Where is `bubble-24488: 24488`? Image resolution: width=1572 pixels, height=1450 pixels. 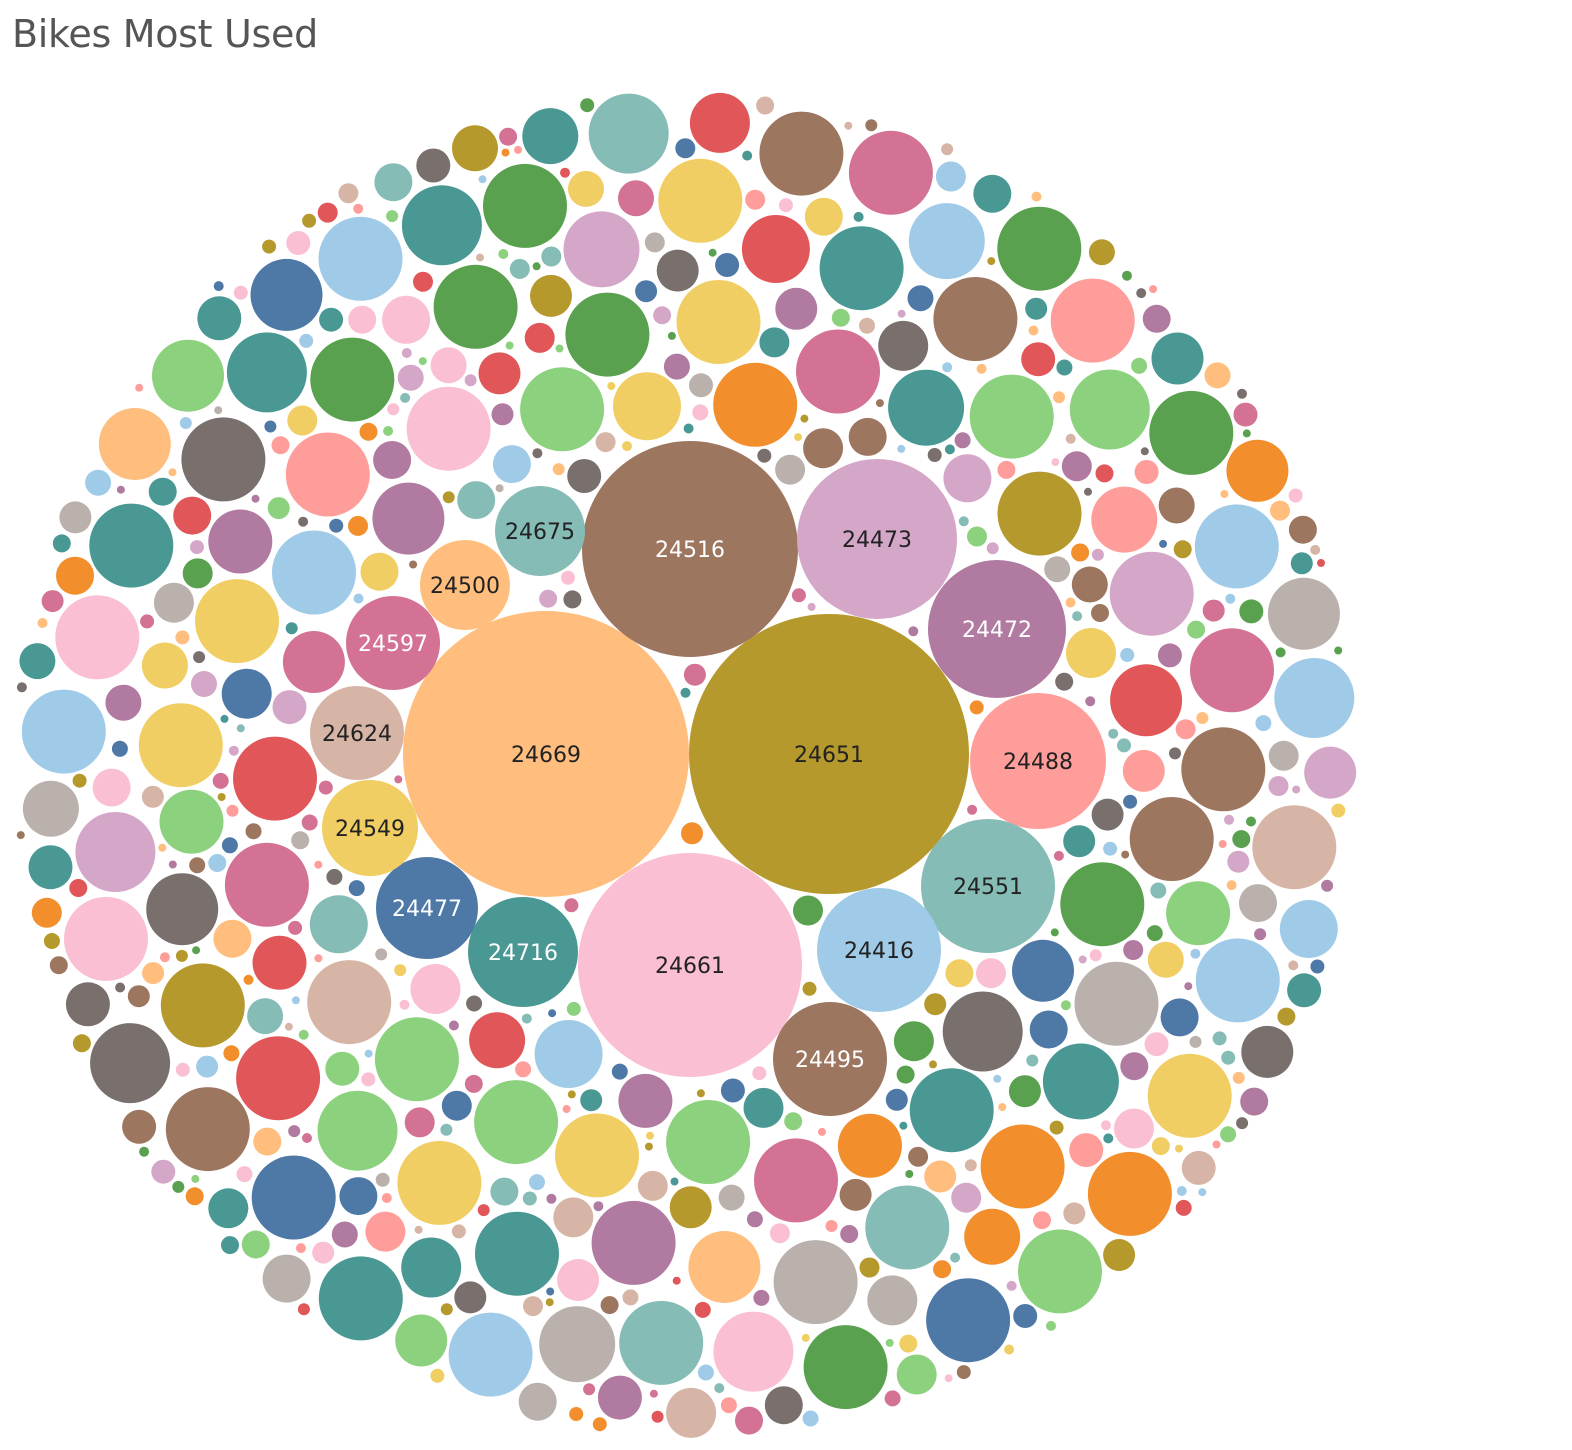 bubble-24488: 24488 is located at coordinates (1038, 761).